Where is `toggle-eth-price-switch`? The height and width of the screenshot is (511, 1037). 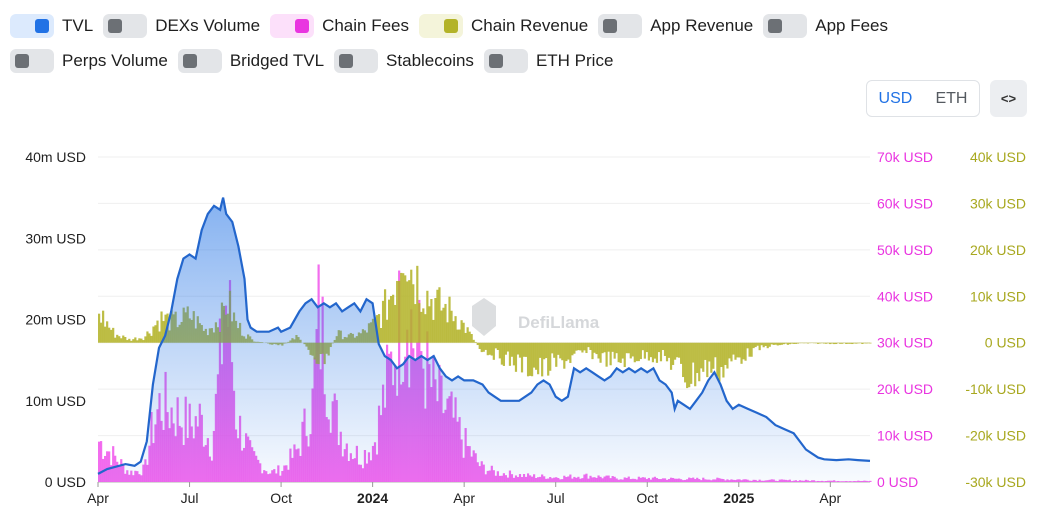
toggle-eth-price-switch is located at coordinates (505, 60).